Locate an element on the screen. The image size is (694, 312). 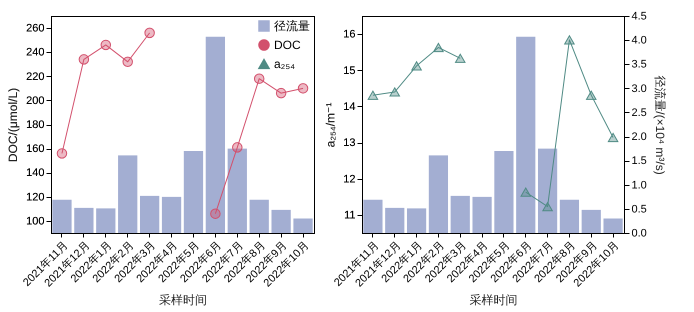
y-axis-title: DOC/(μmol/L) is located at coordinates (13, 125).